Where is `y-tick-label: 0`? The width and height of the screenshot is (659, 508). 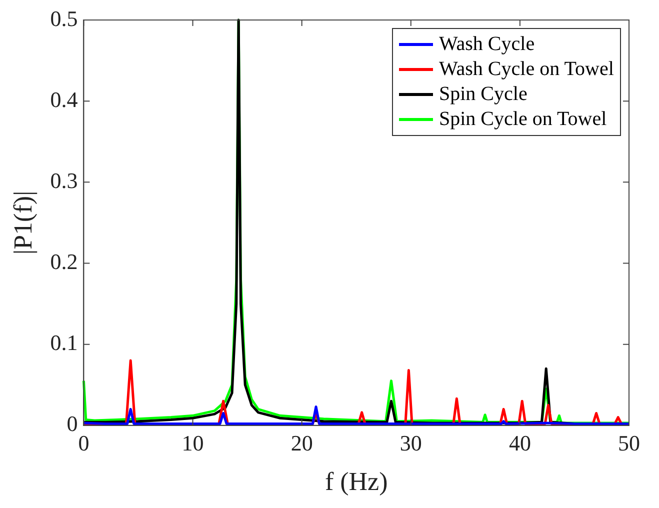
y-tick-label: 0 is located at coordinates (72, 423).